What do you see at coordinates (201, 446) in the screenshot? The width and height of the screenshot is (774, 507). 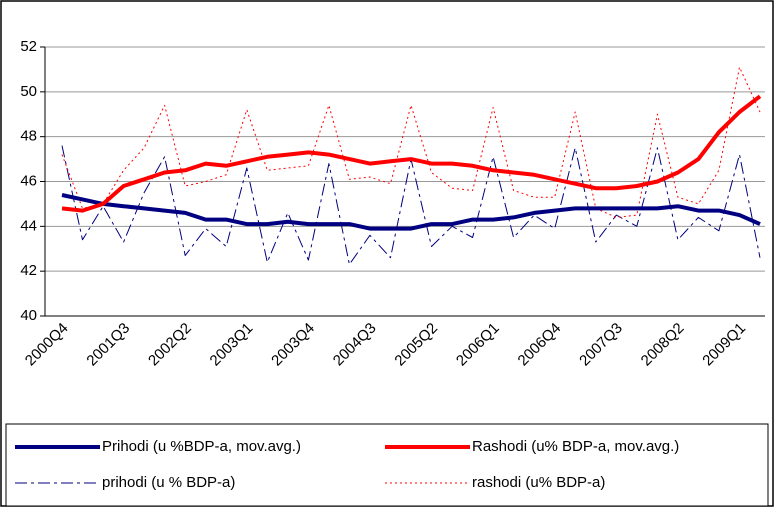 I see `legend-label: Prihodi (u %BDP-a, mov.avg.)` at bounding box center [201, 446].